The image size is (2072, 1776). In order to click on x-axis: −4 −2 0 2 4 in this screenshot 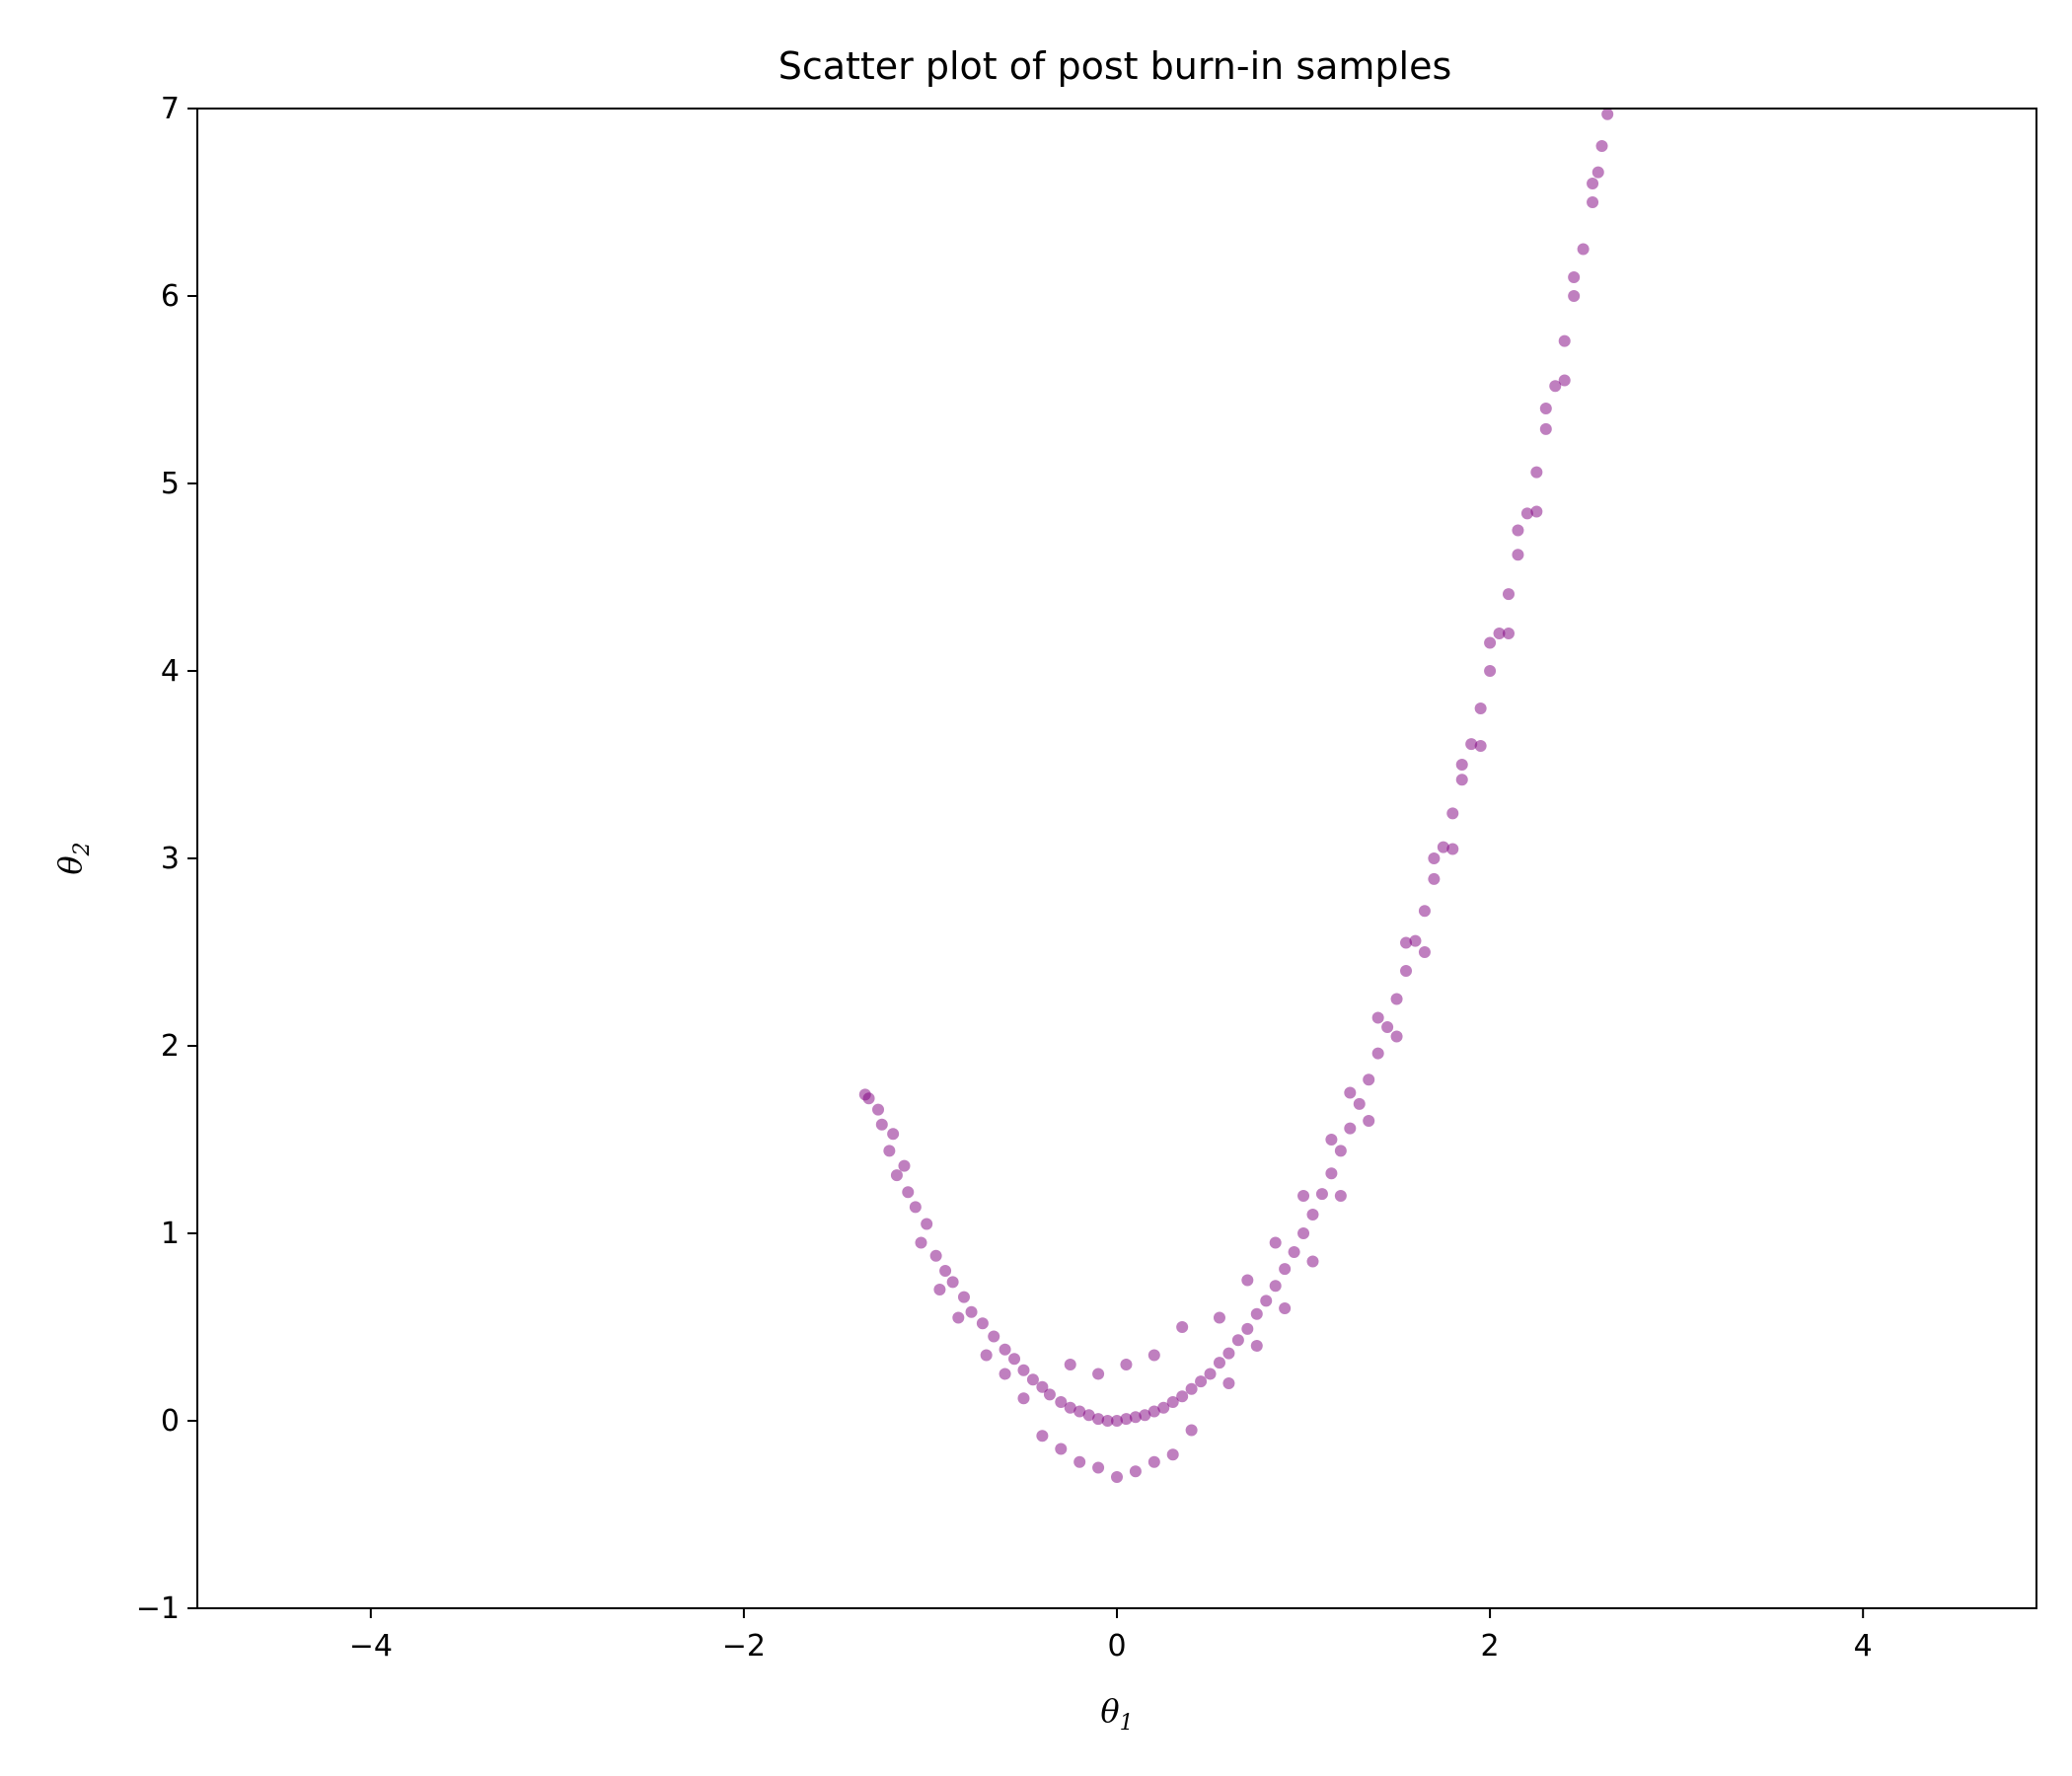, I will do `click(1111, 1636)`.